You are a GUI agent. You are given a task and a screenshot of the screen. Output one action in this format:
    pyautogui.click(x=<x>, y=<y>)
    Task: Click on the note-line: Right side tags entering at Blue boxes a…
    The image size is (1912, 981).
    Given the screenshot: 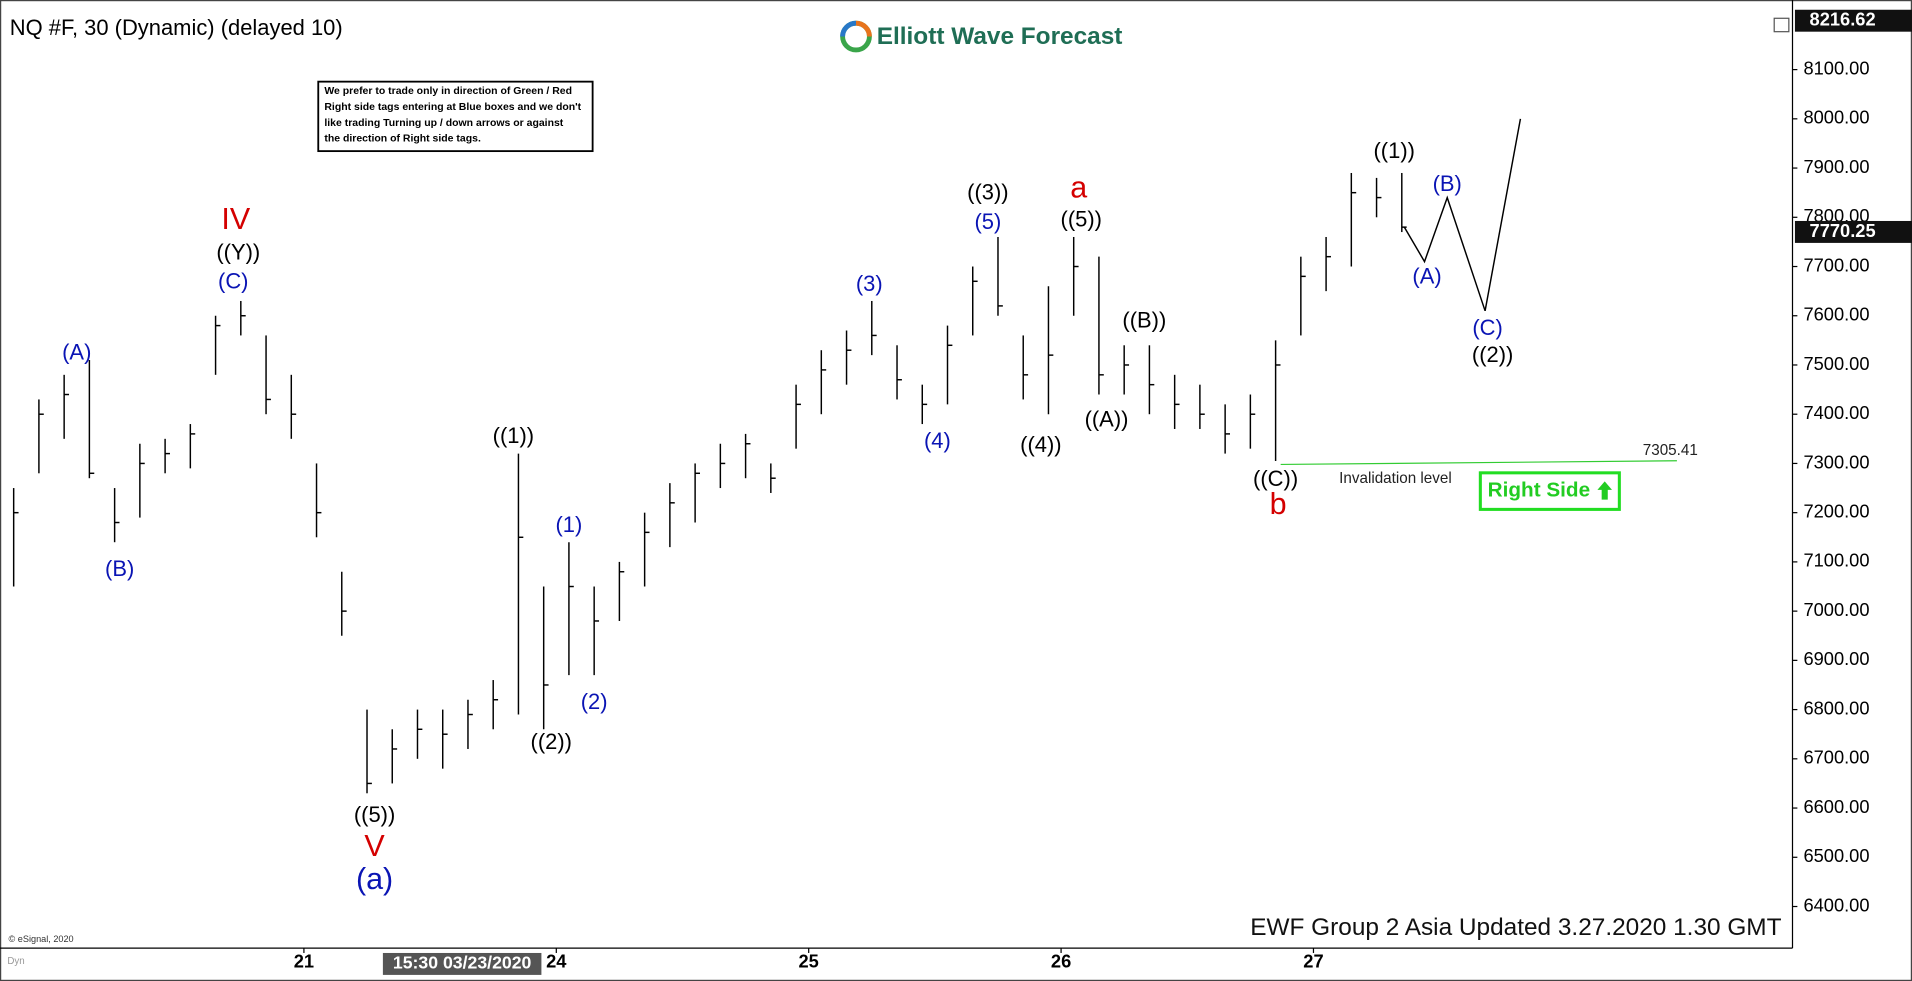 What is the action you would take?
    pyautogui.click(x=452, y=107)
    